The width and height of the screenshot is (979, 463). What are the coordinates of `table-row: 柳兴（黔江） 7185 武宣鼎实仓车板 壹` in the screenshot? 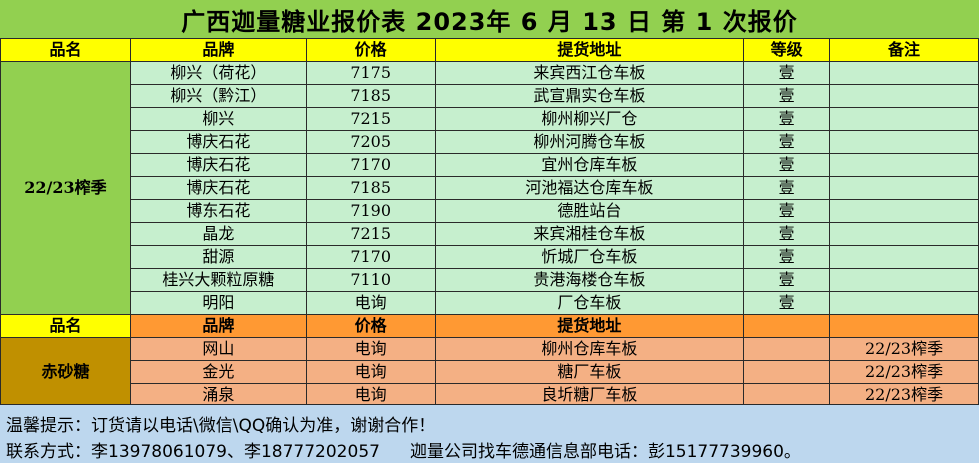 It's located at (490, 96).